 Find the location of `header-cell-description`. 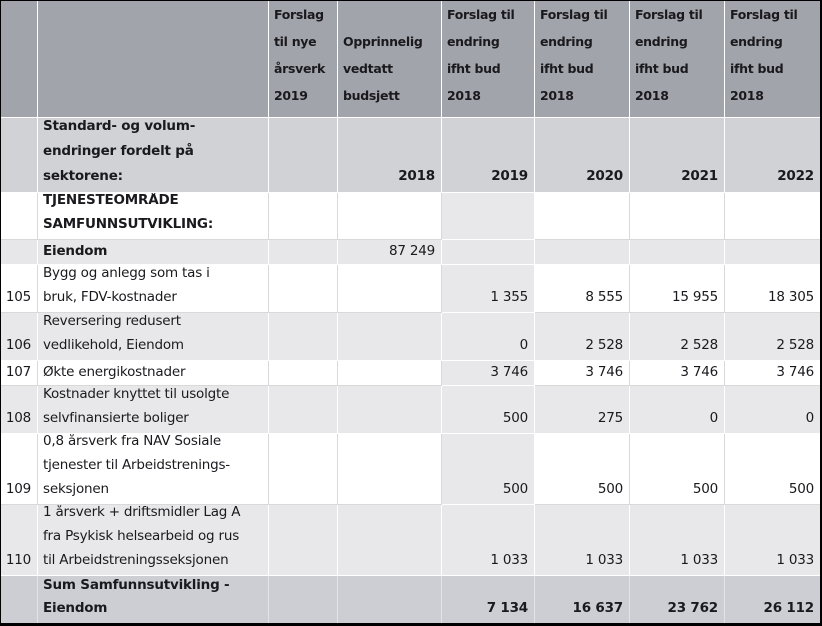

header-cell-description is located at coordinates (153, 59).